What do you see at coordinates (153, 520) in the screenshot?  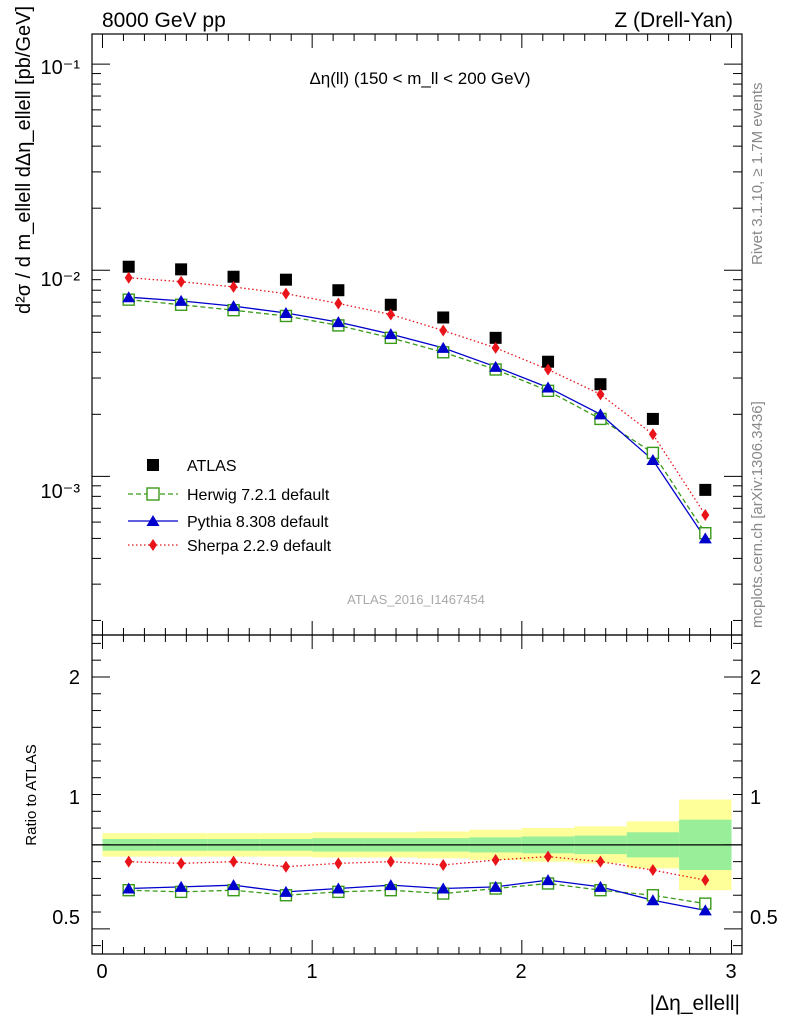 I see `legend-marker-pythia` at bounding box center [153, 520].